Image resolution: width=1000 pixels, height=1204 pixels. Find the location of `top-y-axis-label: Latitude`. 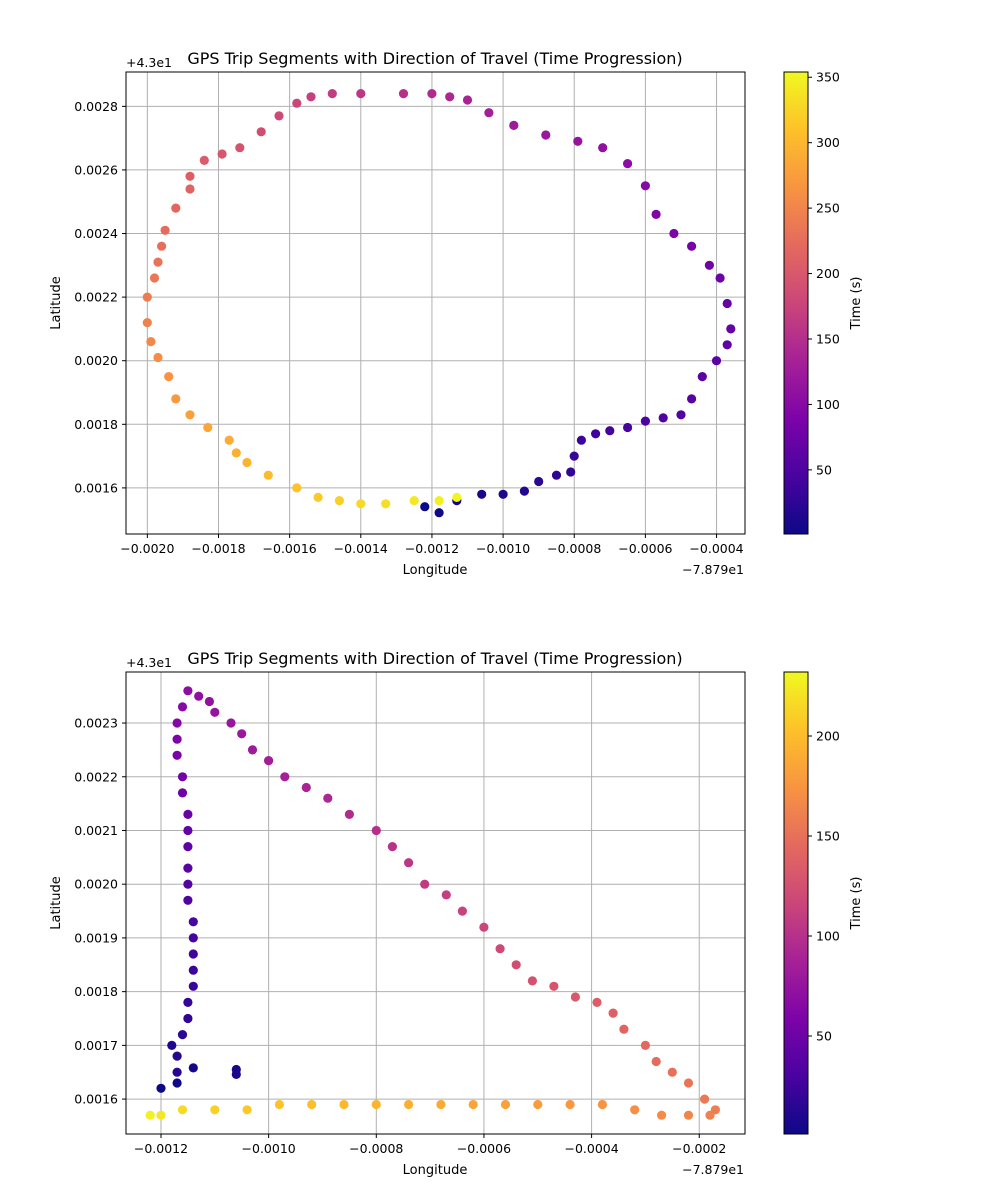

top-y-axis-label: Latitude is located at coordinates (56, 303).